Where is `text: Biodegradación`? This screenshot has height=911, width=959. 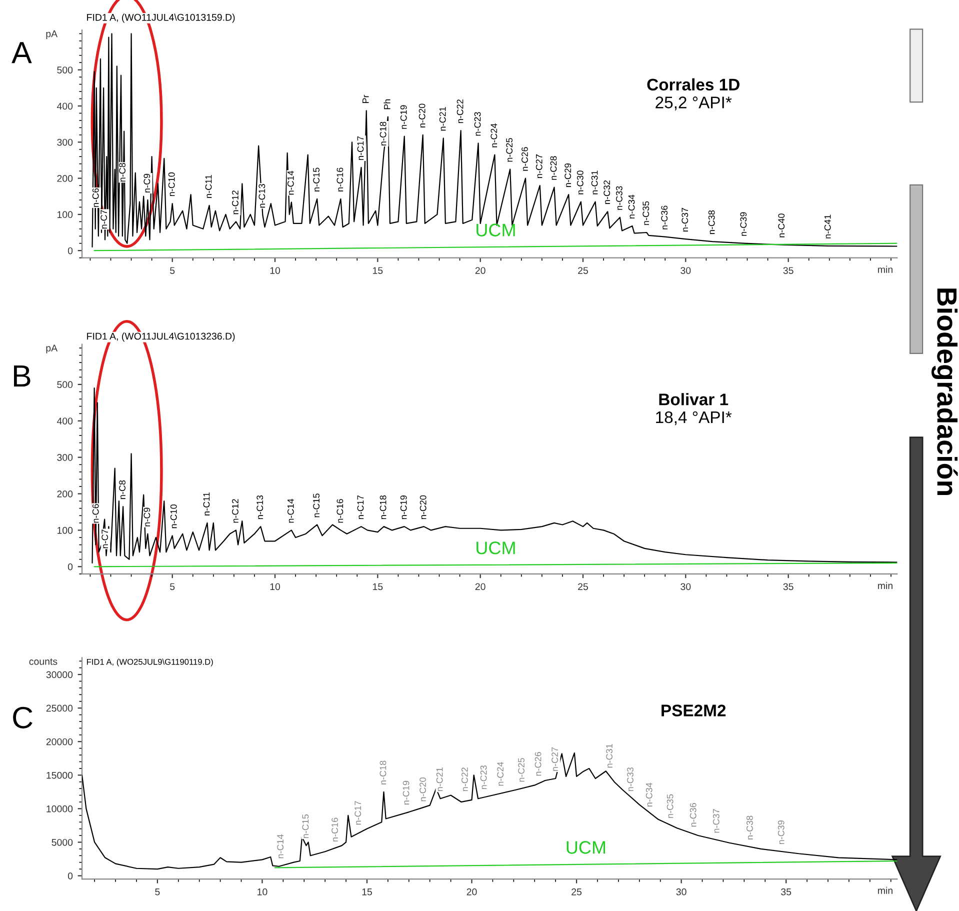 text: Biodegradación is located at coordinates (944, 391).